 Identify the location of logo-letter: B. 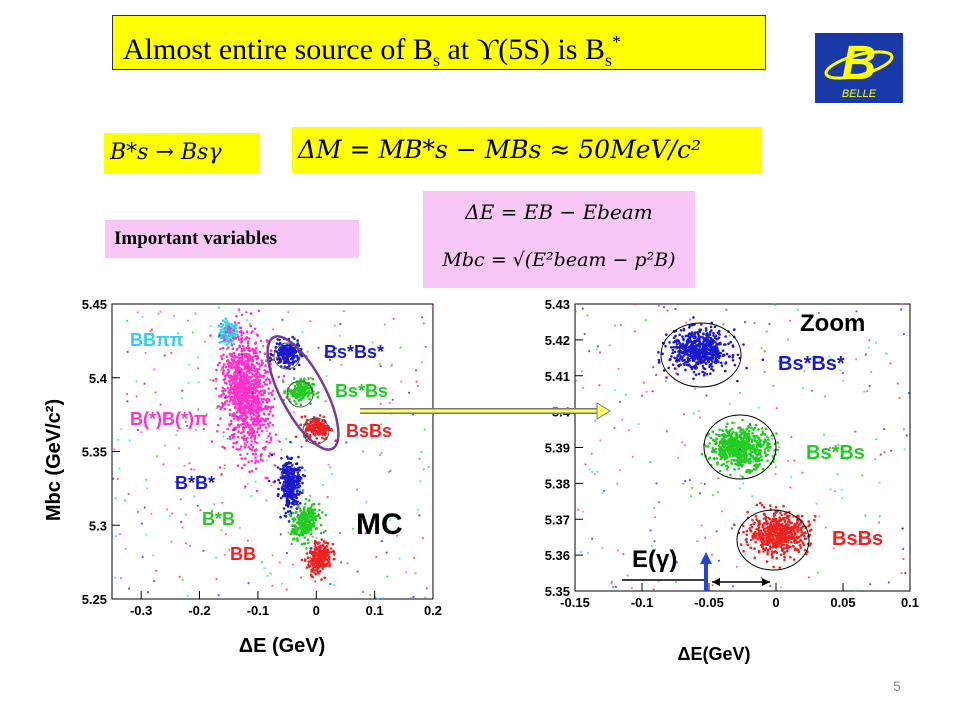
(859, 63).